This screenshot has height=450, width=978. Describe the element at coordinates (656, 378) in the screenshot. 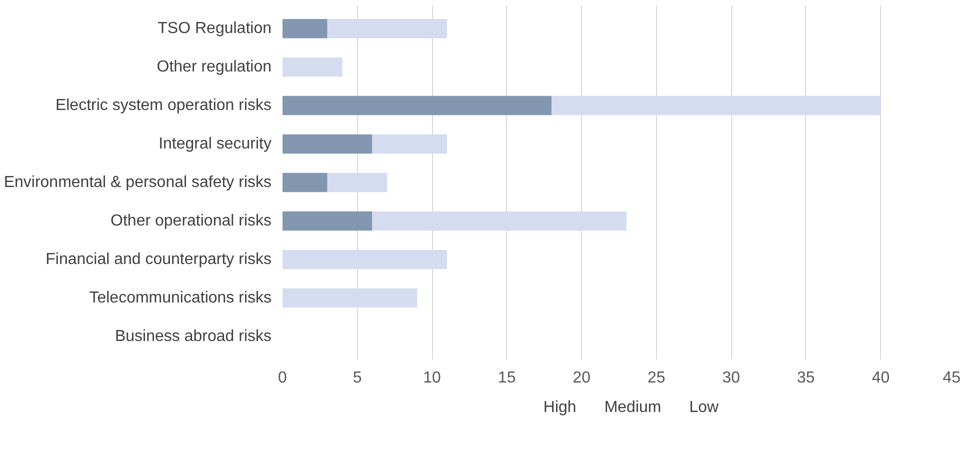

I see `x-tick-label: 25` at that location.